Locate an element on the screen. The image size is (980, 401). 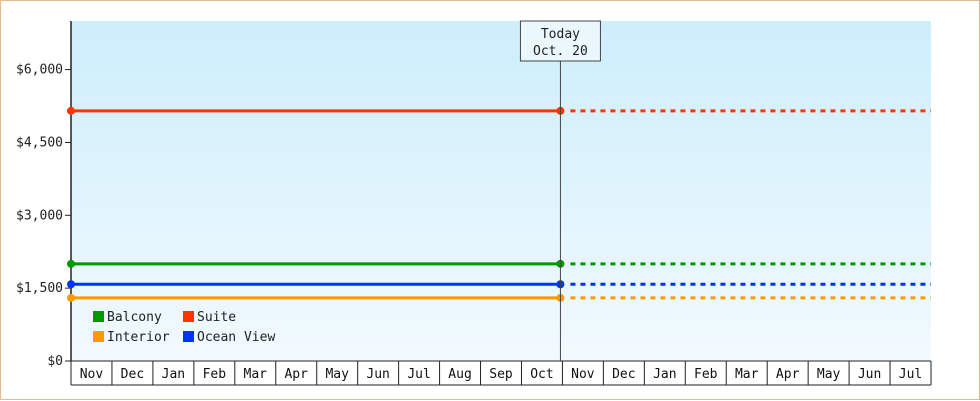
today-box is located at coordinates (560, 41).